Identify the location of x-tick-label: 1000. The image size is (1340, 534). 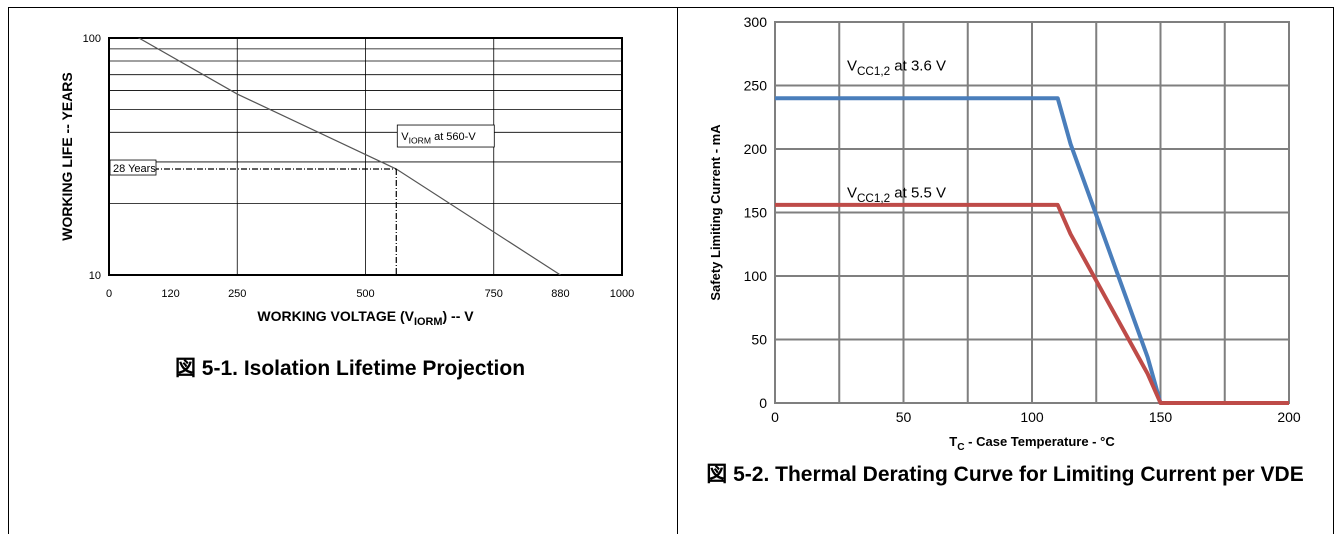
(622, 294).